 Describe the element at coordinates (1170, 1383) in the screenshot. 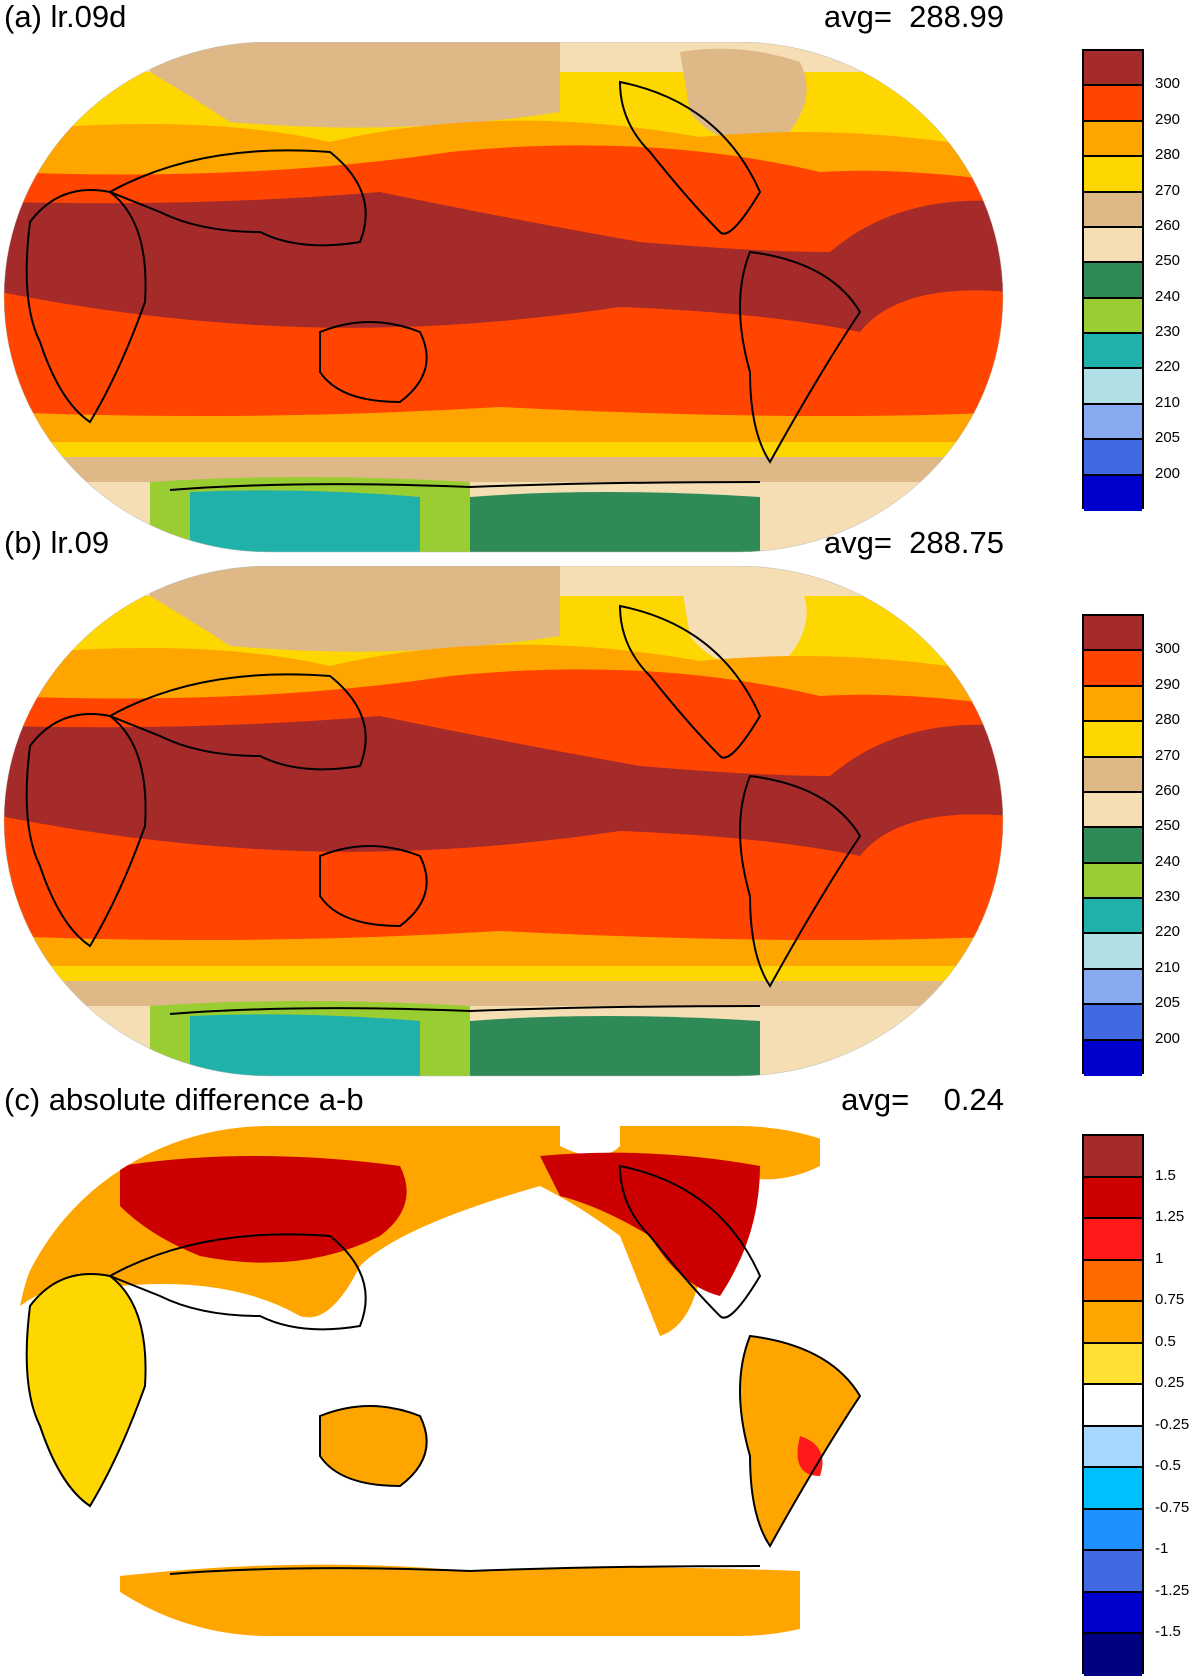

I see `colorbar-label: 0.25` at that location.